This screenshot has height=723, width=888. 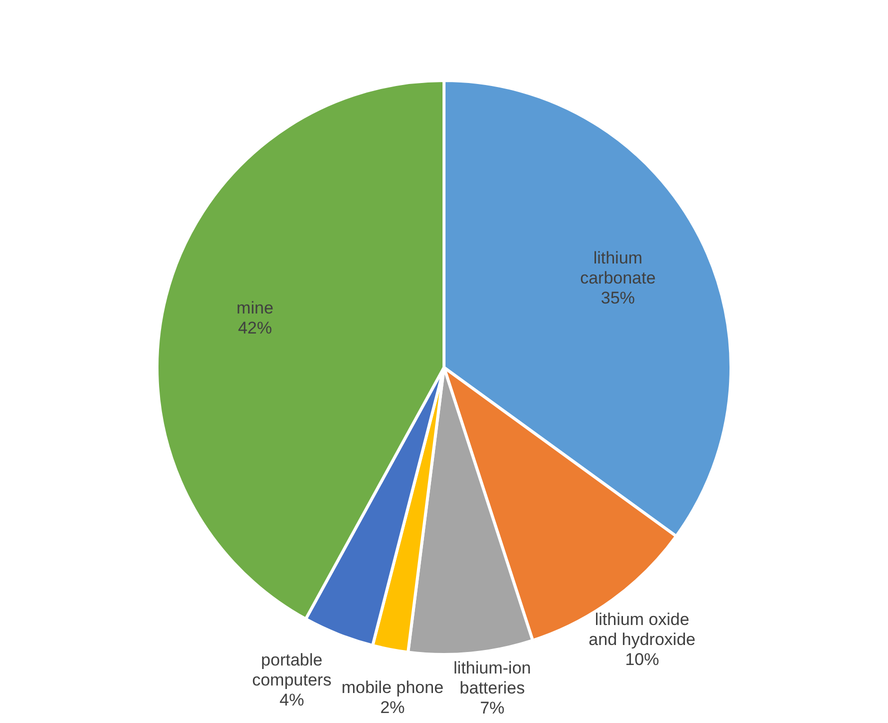 What do you see at coordinates (492, 678) in the screenshot?
I see `slice-label: lithium-ion batteries` at bounding box center [492, 678].